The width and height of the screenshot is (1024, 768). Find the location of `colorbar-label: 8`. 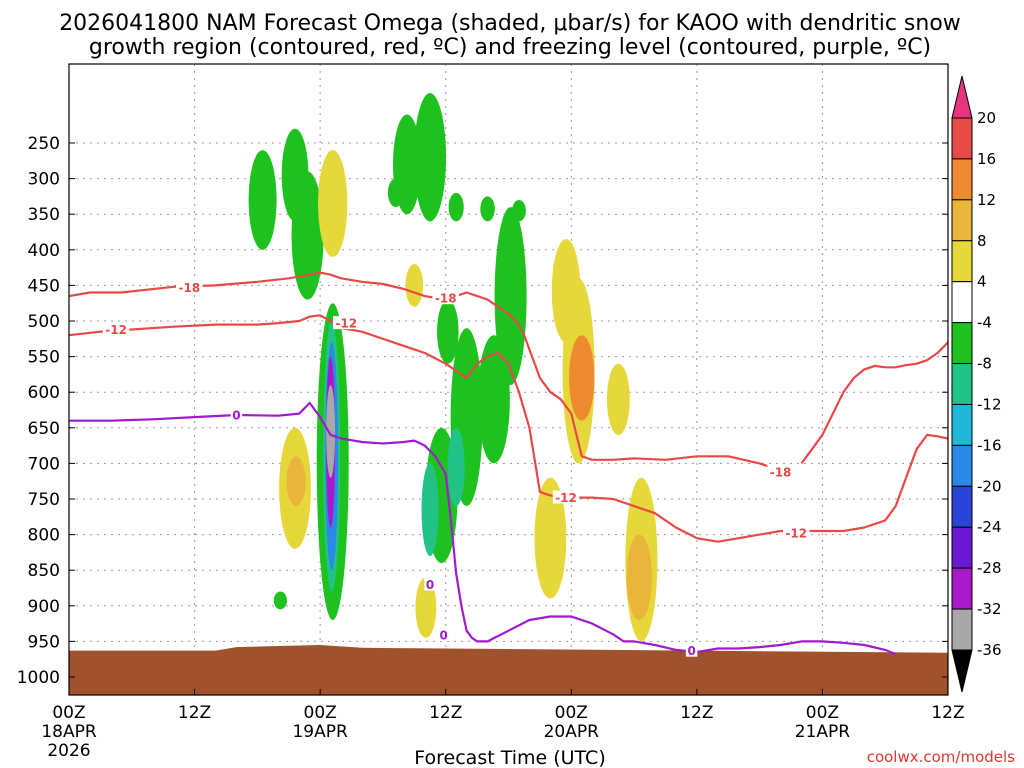

colorbar-label: 8 is located at coordinates (982, 241).